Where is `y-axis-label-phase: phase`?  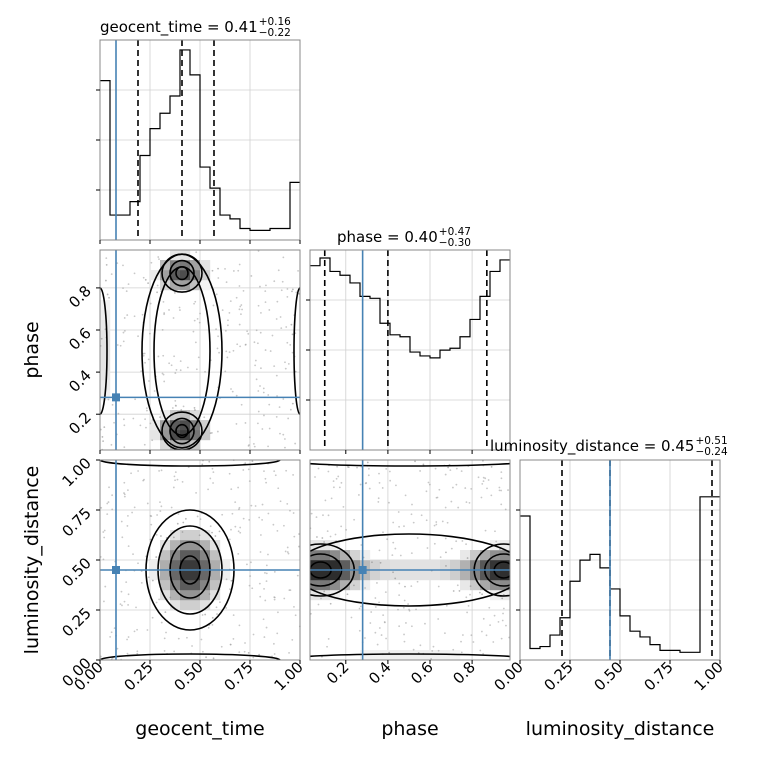
y-axis-label-phase: phase is located at coordinates (32, 349).